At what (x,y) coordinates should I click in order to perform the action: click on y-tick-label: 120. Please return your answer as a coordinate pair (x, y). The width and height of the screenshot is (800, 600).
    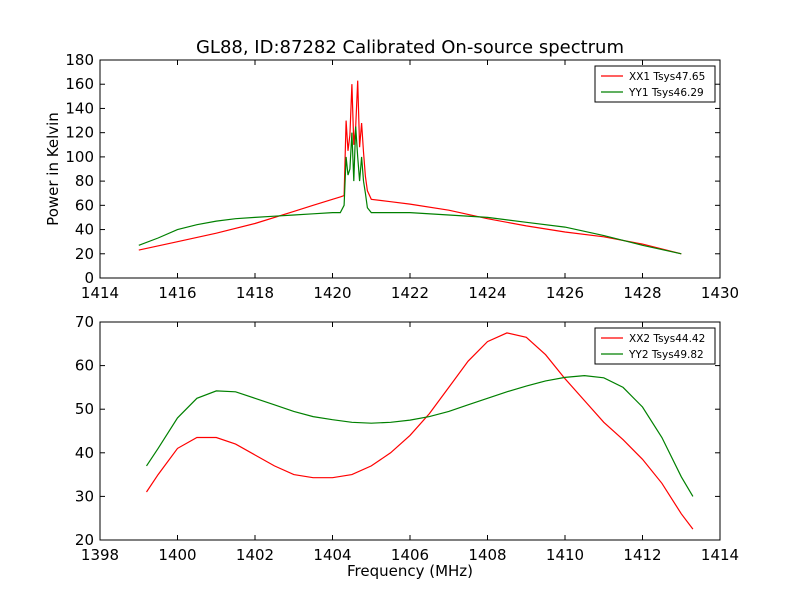
    Looking at the image, I should click on (79, 133).